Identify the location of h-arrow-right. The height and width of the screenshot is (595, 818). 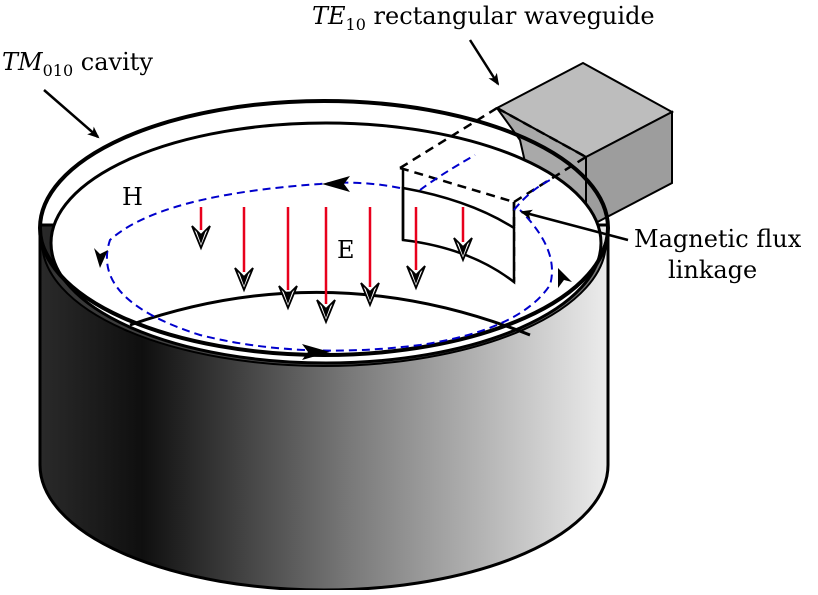
(565, 278).